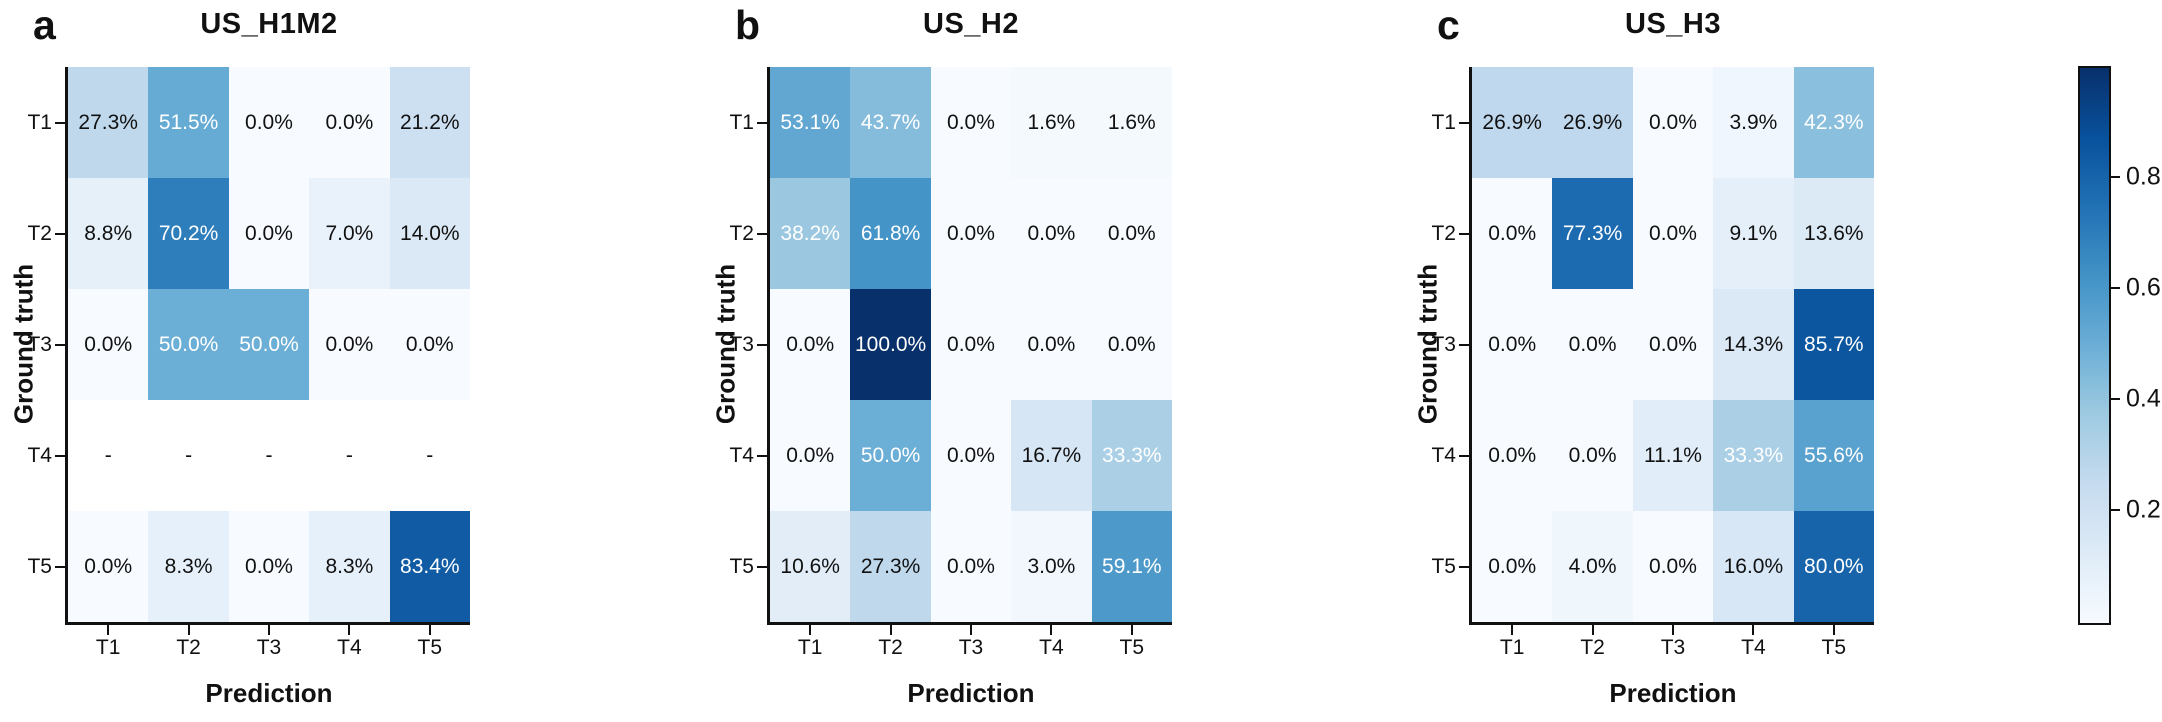 This screenshot has height=722, width=2162. I want to click on heatmap-cell: 43.7%, so click(890, 122).